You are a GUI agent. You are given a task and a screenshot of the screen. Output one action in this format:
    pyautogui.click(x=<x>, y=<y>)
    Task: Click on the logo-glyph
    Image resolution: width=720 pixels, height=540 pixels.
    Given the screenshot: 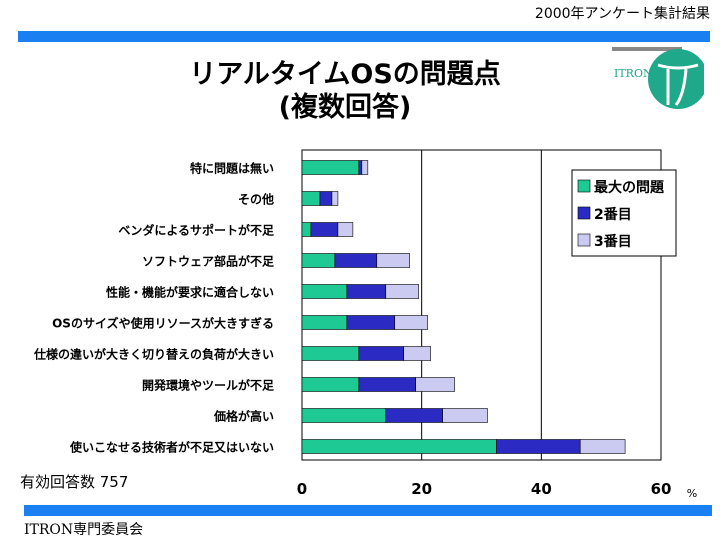 What is the action you would take?
    pyautogui.click(x=678, y=84)
    